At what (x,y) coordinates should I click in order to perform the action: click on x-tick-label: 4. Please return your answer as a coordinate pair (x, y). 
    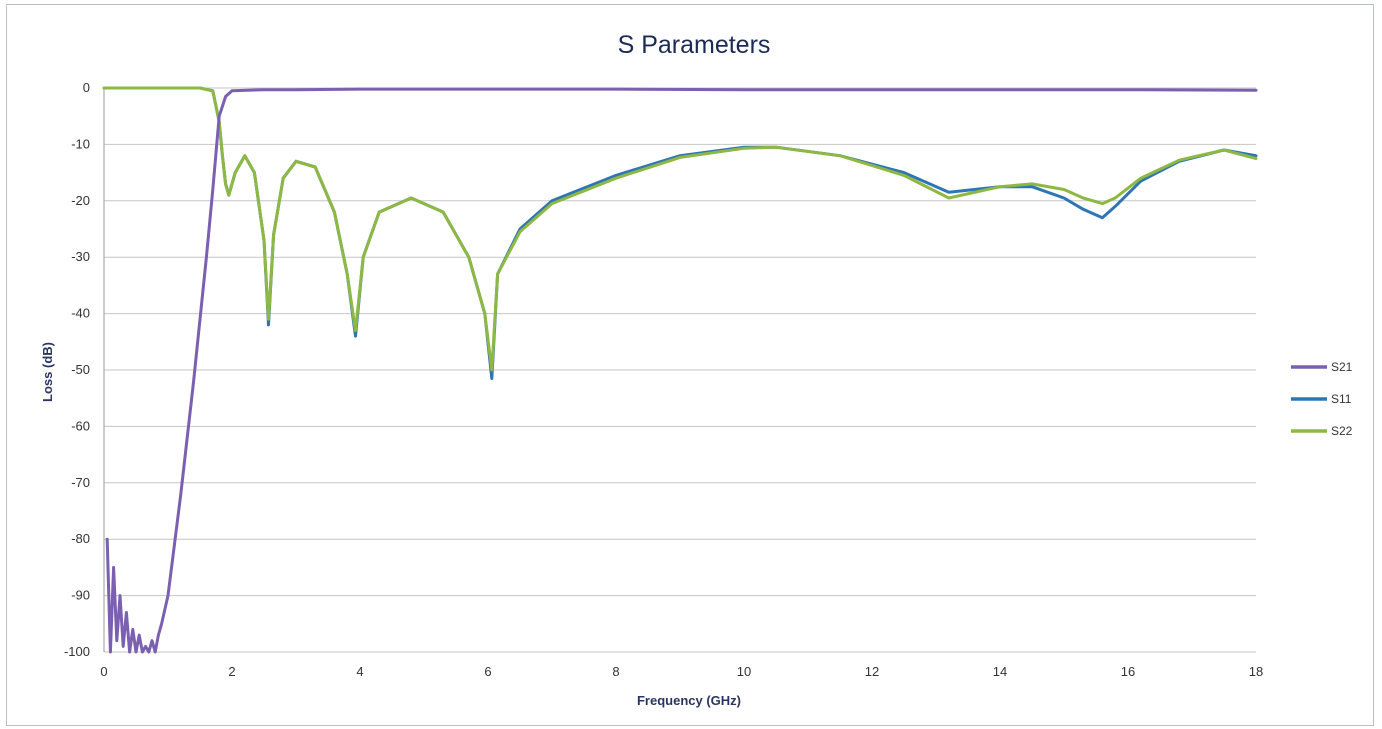
    Looking at the image, I should click on (359, 671).